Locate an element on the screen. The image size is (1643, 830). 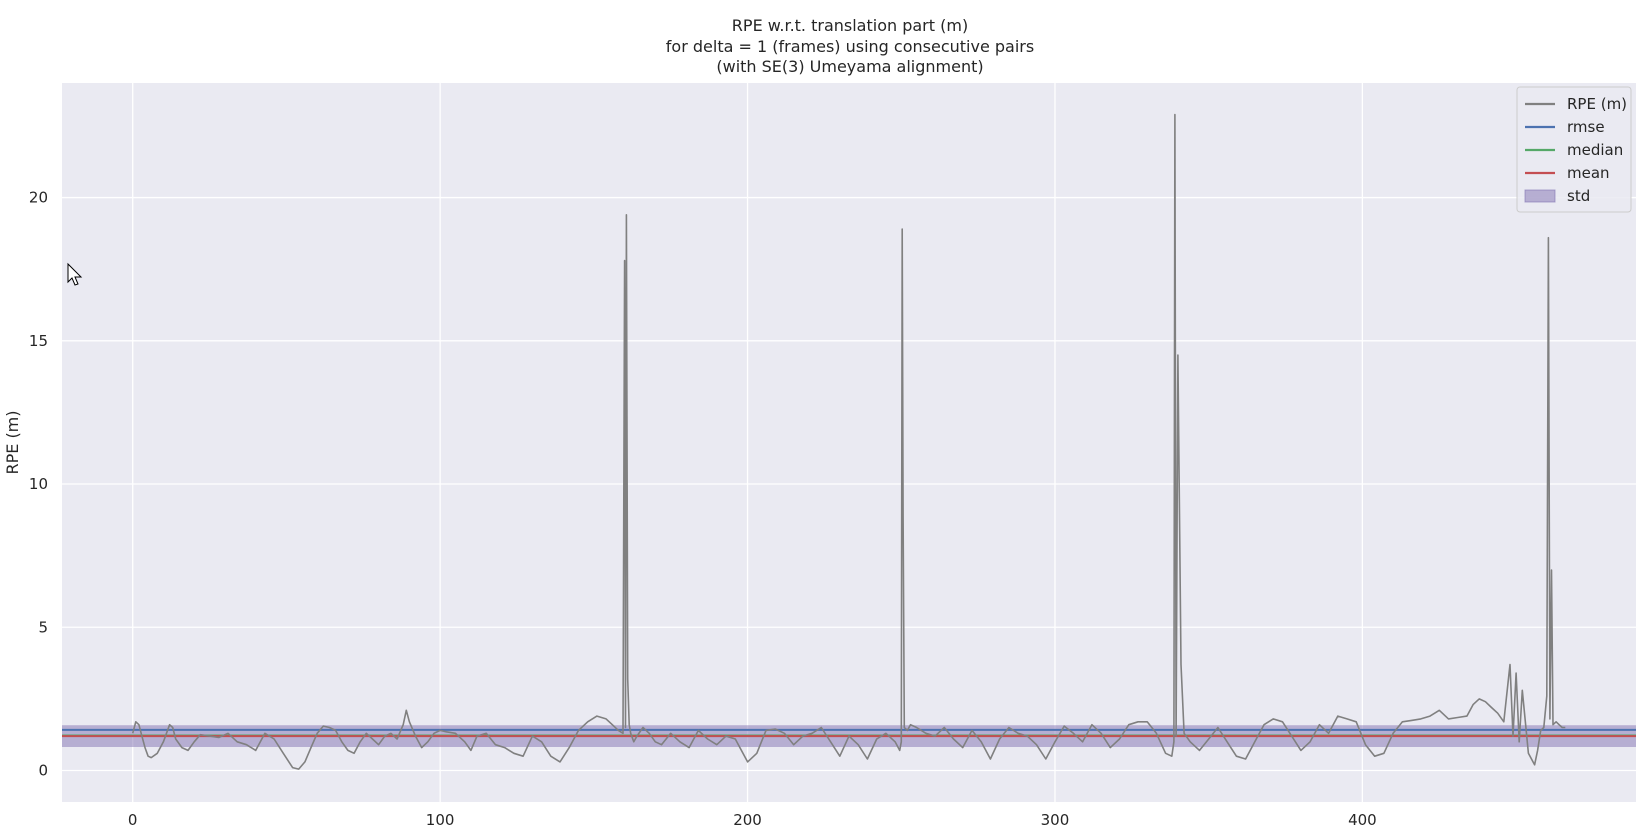
legend-box is located at coordinates (1574, 149).